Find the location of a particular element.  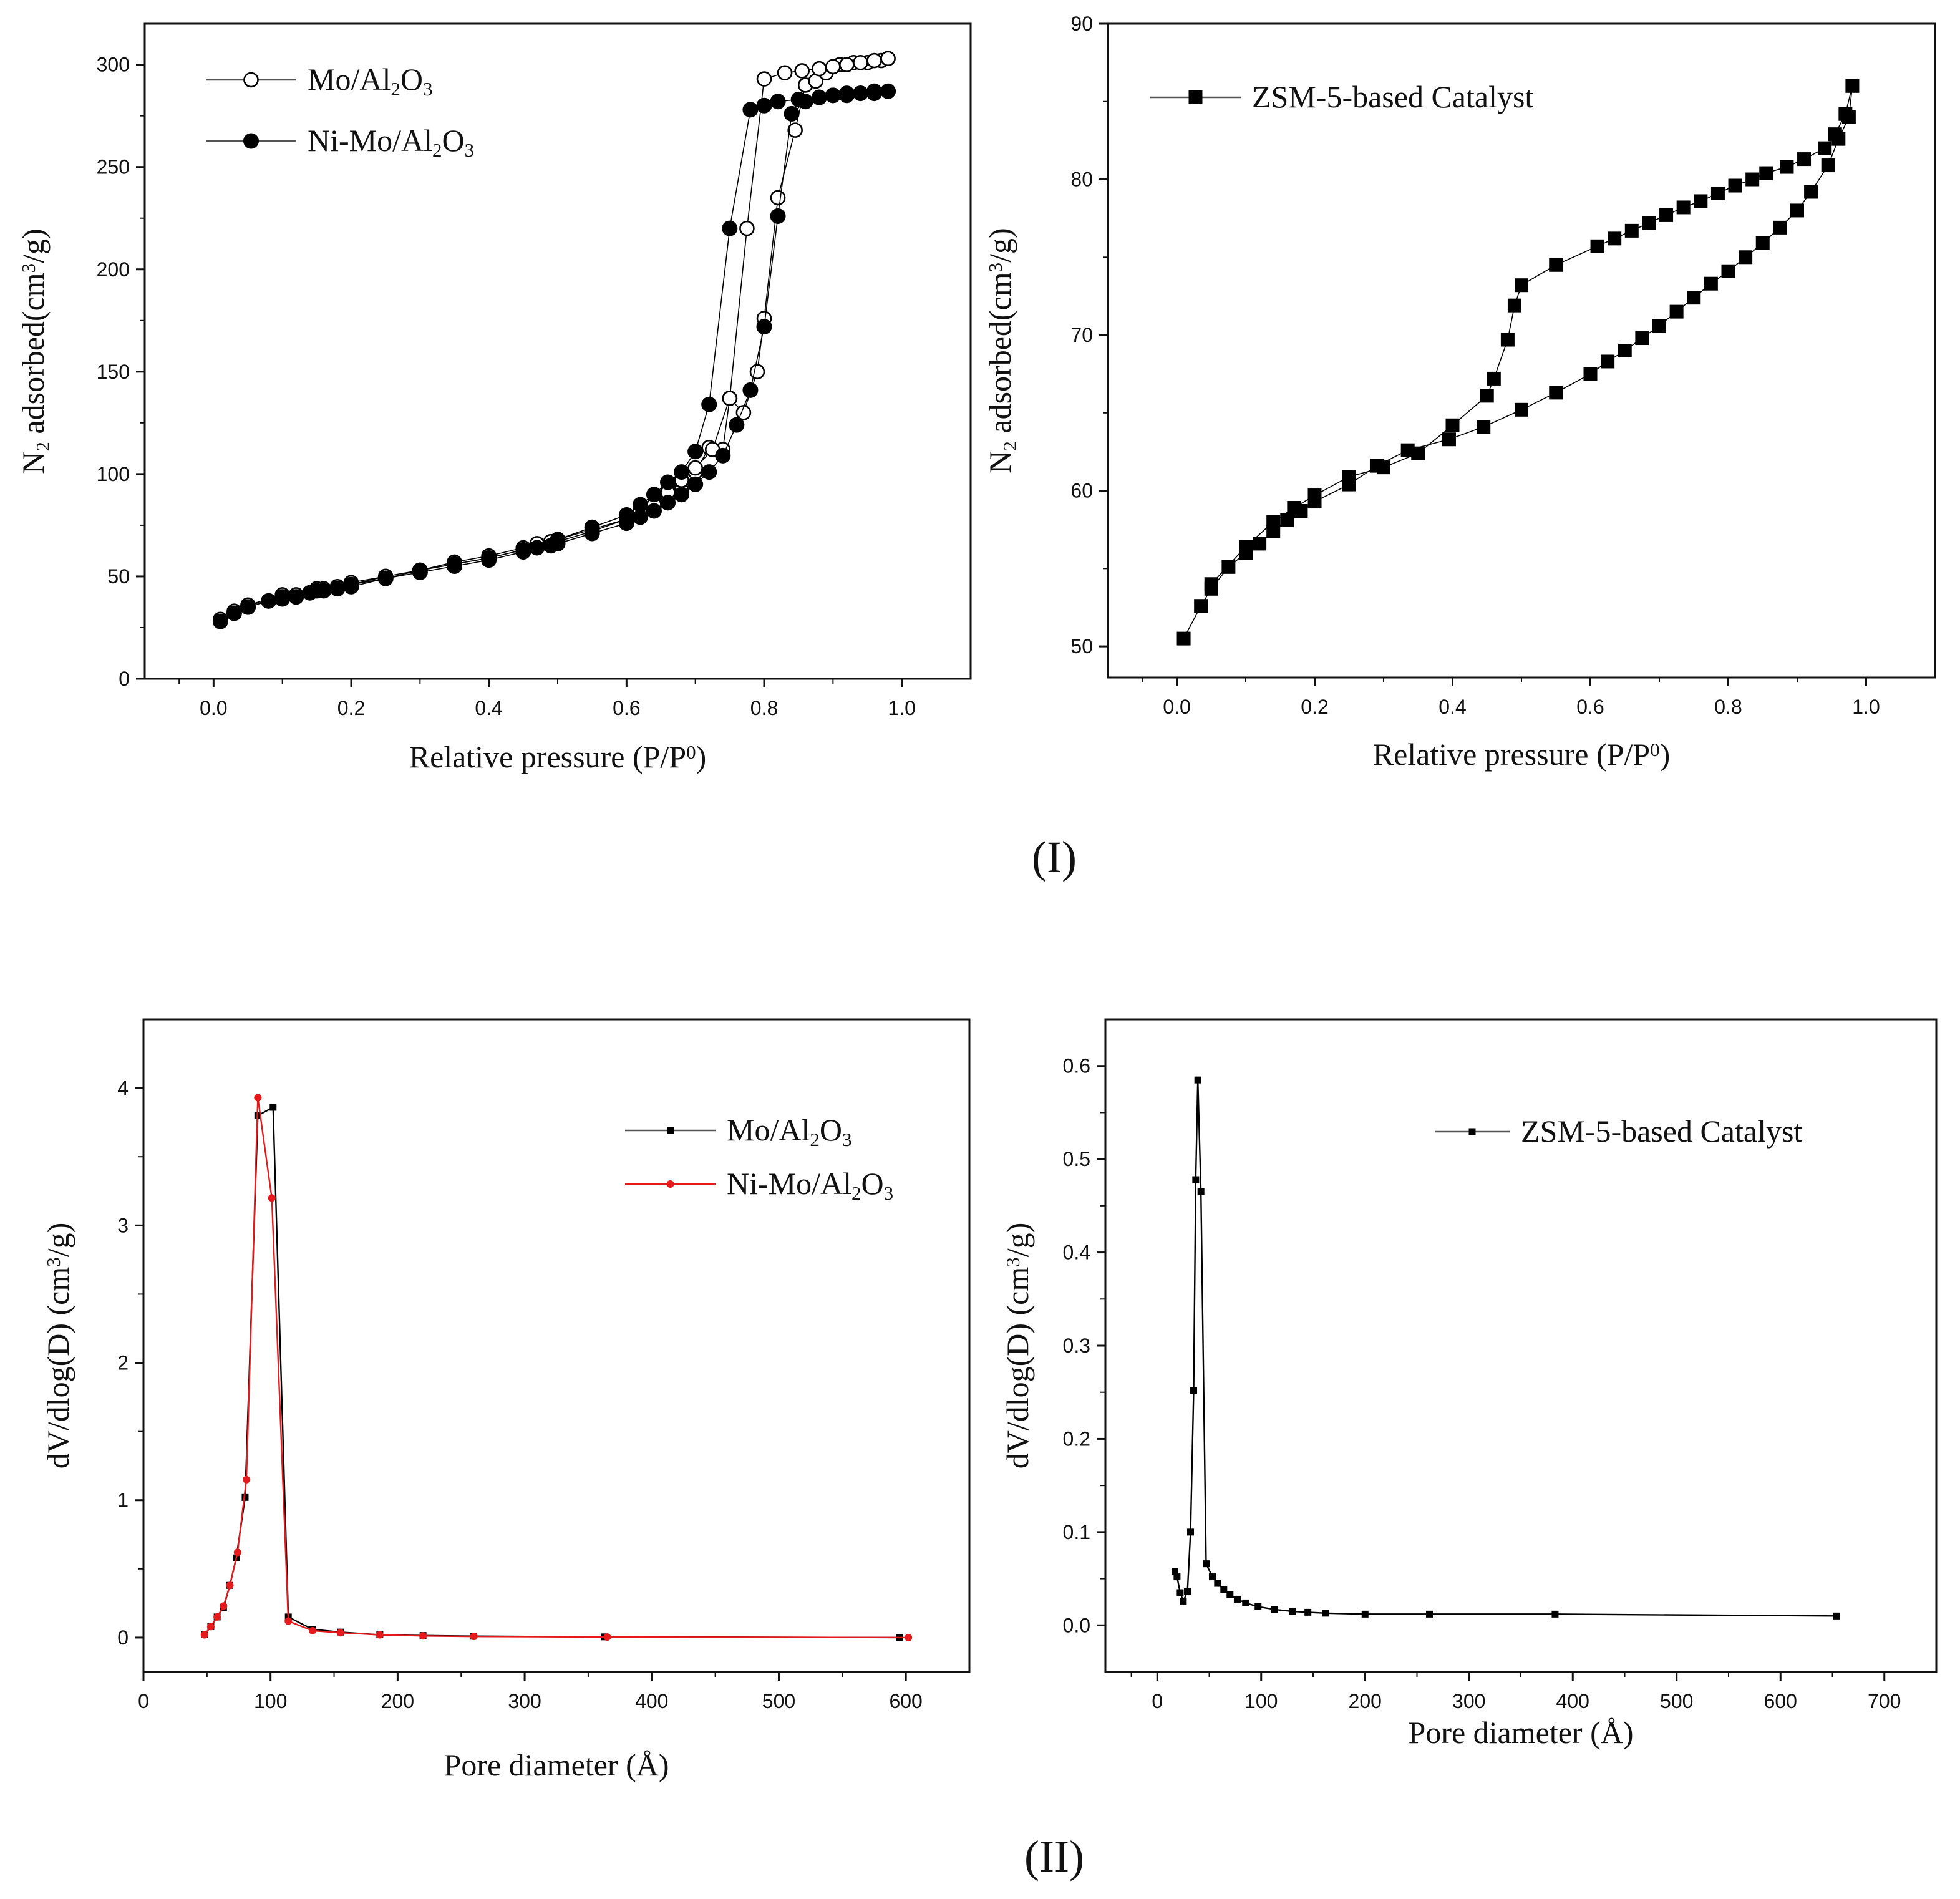

chart-d-x-tick-label: 300 is located at coordinates (1468, 1701).